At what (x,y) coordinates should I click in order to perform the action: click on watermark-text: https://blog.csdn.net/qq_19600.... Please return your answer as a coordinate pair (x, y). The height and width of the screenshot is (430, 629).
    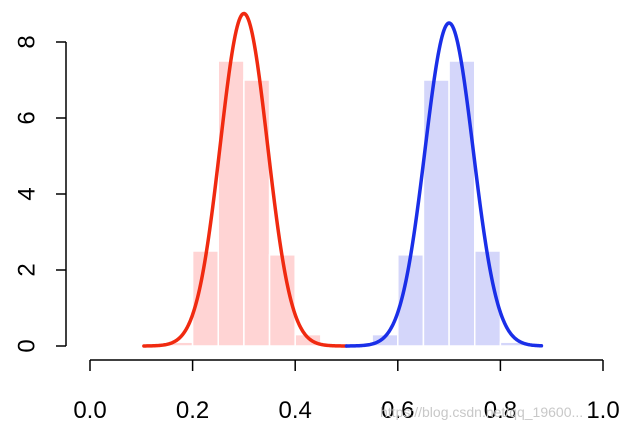
    Looking at the image, I should click on (481, 412).